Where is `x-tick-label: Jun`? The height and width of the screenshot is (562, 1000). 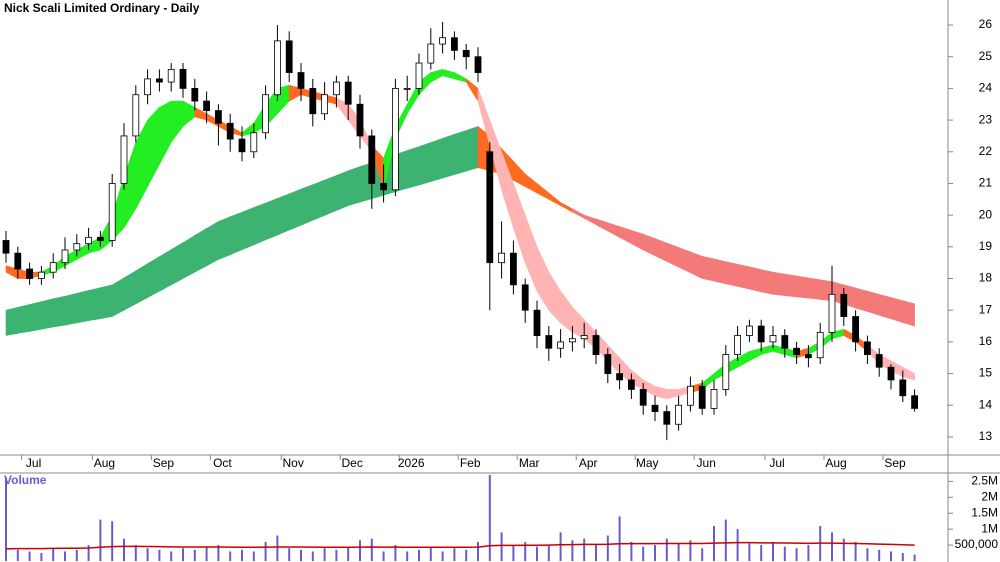 x-tick-label: Jun is located at coordinates (706, 463).